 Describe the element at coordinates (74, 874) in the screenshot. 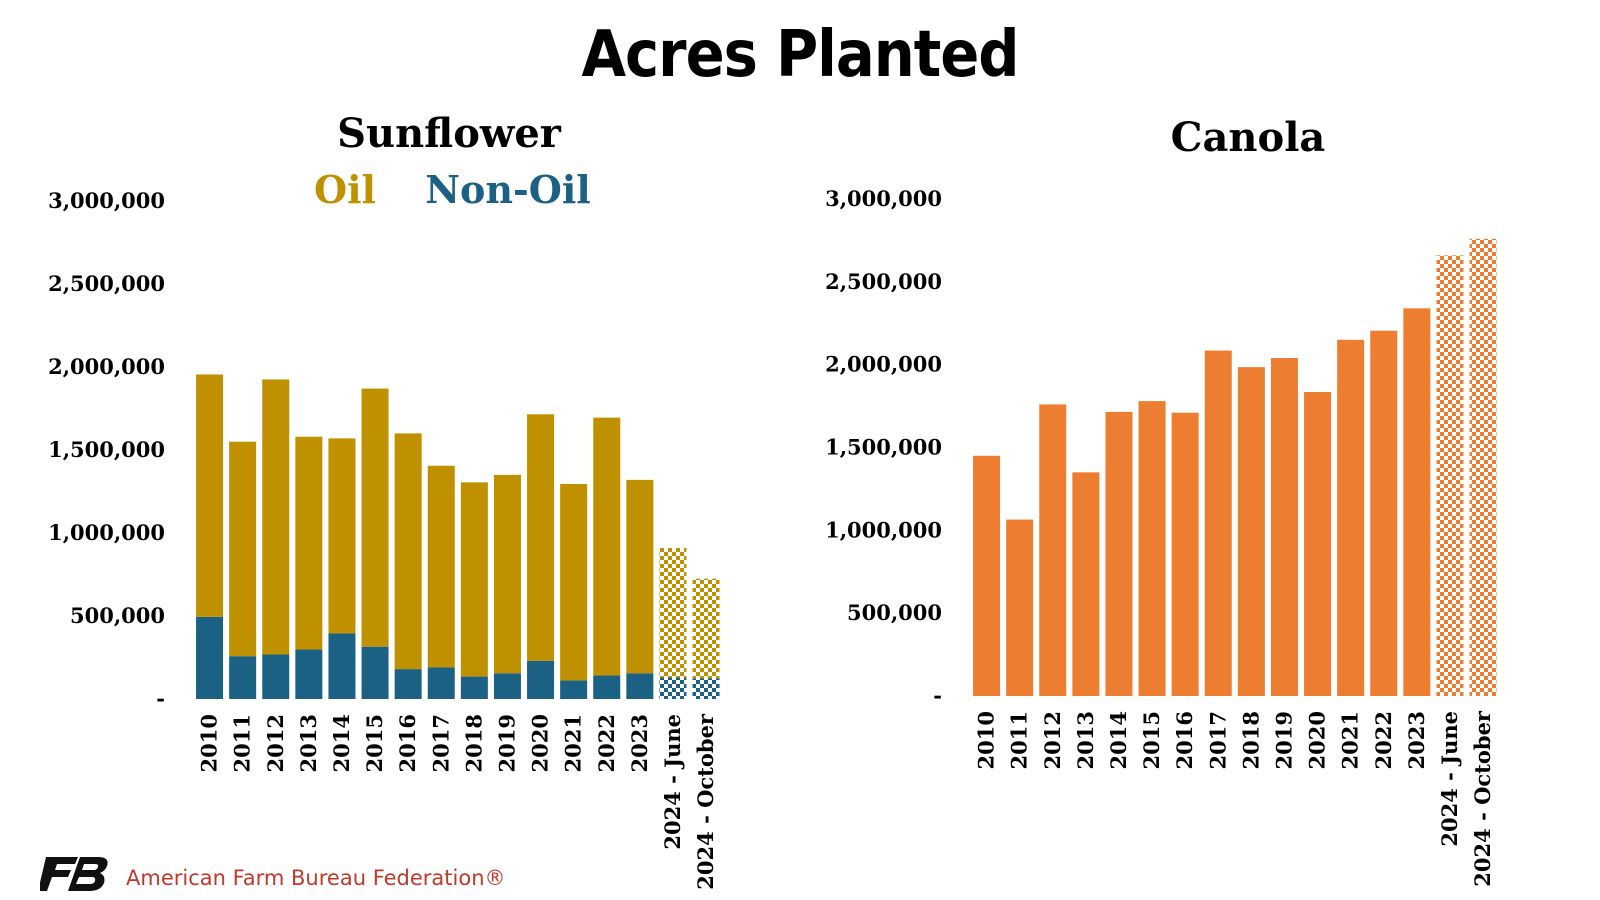

I see `farm-bureau-logo-icon` at that location.